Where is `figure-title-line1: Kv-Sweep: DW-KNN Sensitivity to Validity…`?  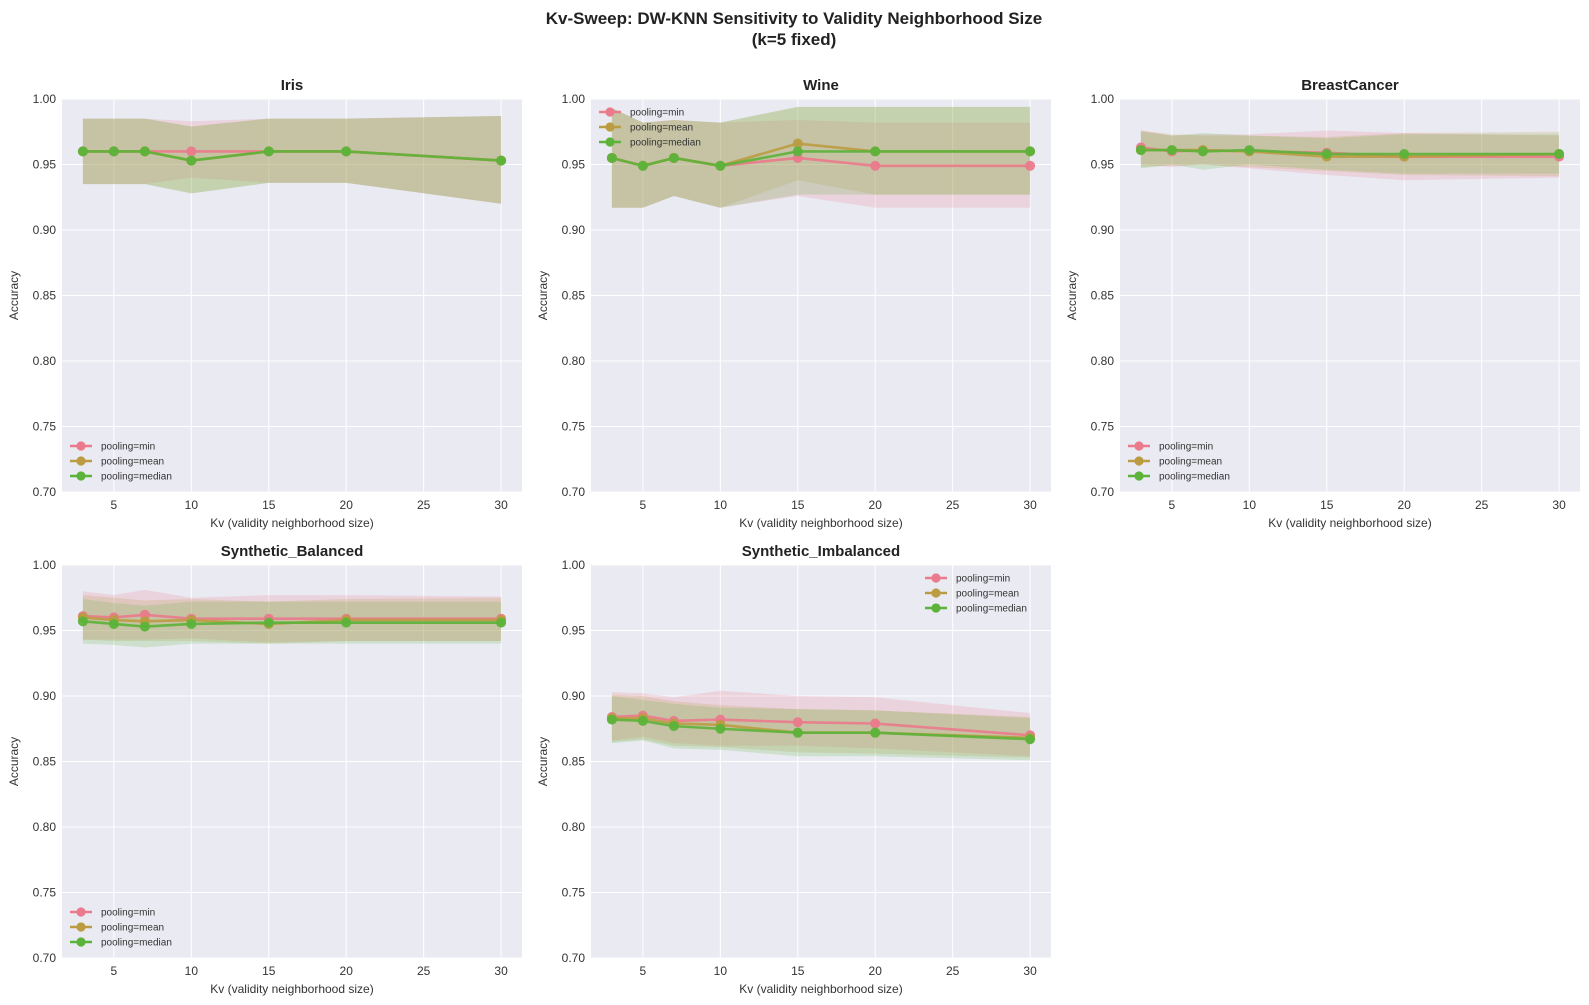
figure-title-line1: Kv-Sweep: DW-KNN Sensitivity to Validity… is located at coordinates (794, 18).